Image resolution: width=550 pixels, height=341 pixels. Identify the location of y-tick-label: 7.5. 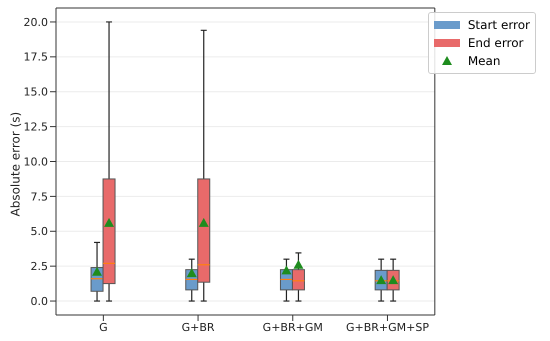
(39, 197).